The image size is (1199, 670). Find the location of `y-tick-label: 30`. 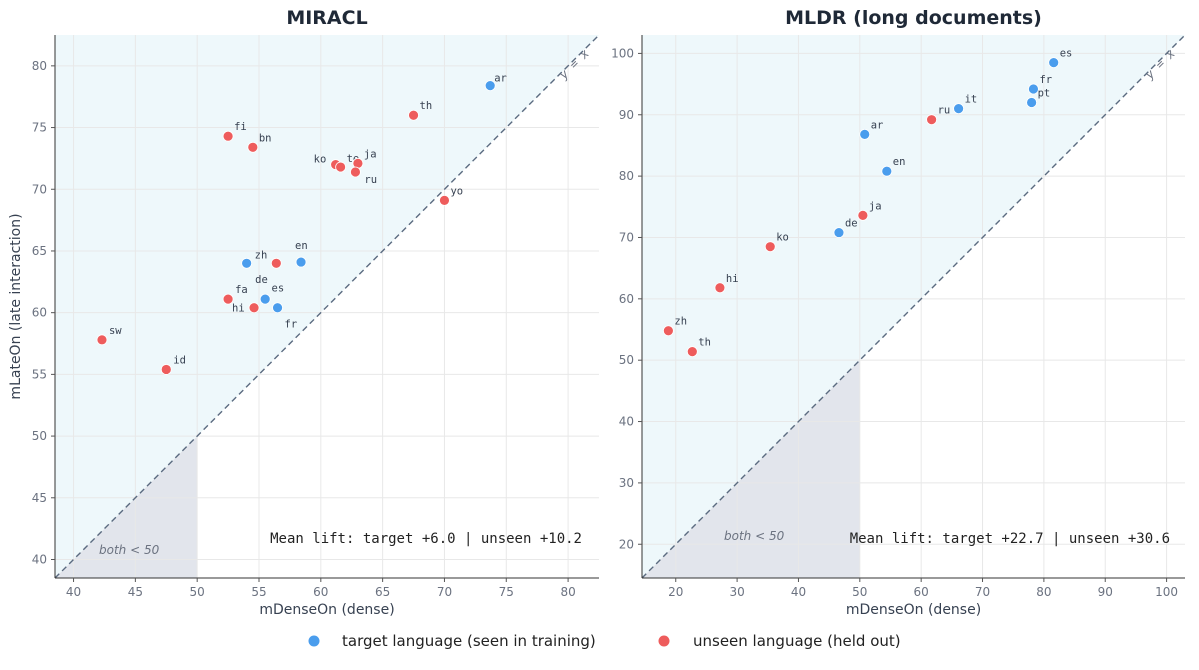

y-tick-label: 30 is located at coordinates (626, 483).